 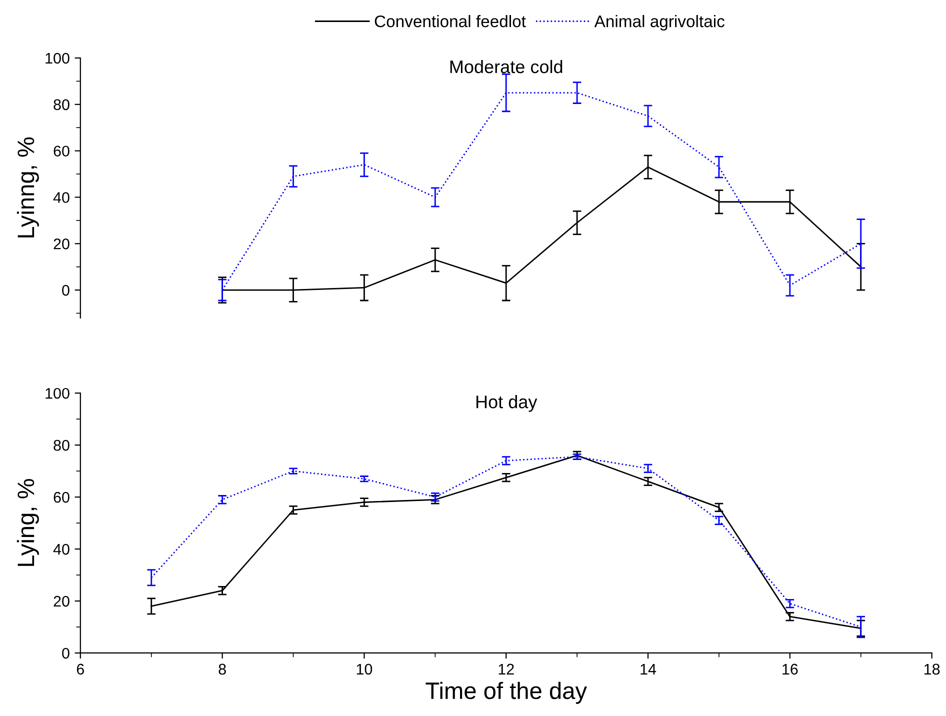 What do you see at coordinates (790, 669) in the screenshot?
I see `x-tick-label: 16` at bounding box center [790, 669].